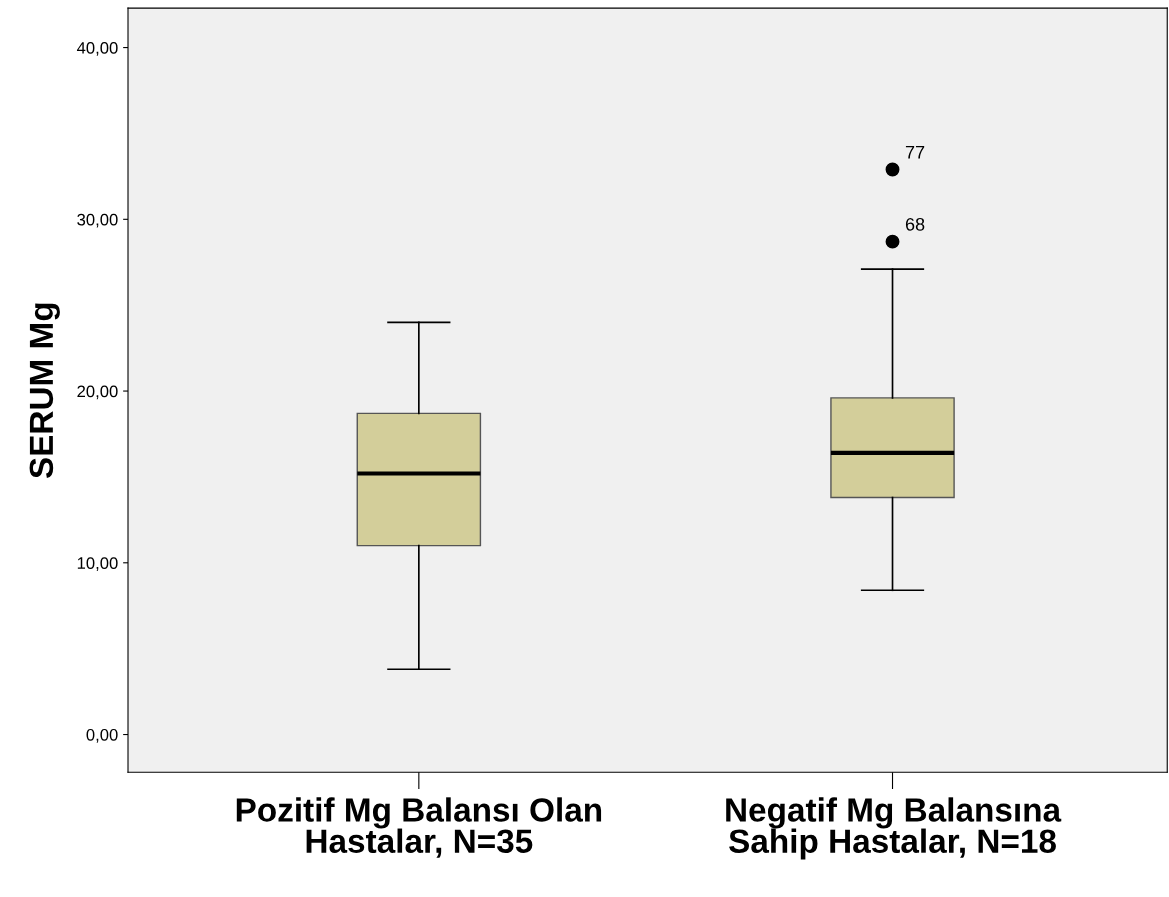  What do you see at coordinates (97, 392) in the screenshot?
I see `y-tick-label: 20,00` at bounding box center [97, 392].